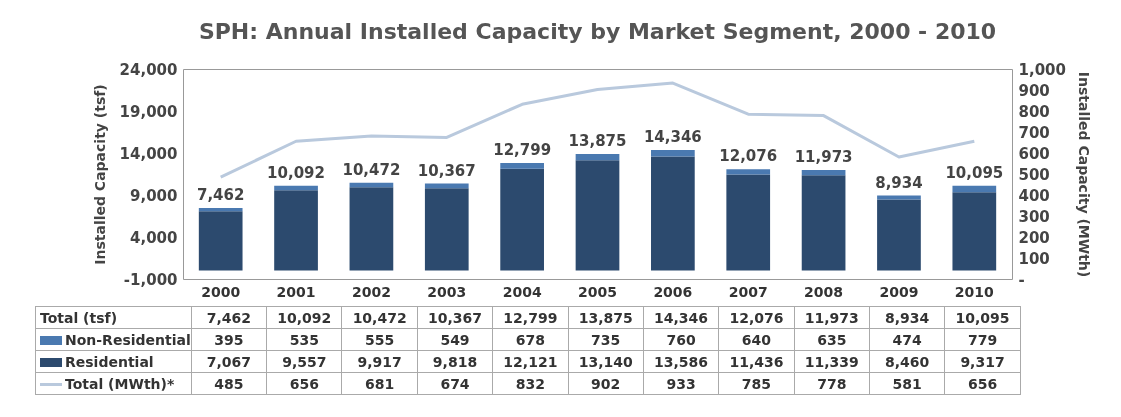 This screenshot has height=417, width=1121. I want to click on x-tick-label: 2010, so click(974, 291).